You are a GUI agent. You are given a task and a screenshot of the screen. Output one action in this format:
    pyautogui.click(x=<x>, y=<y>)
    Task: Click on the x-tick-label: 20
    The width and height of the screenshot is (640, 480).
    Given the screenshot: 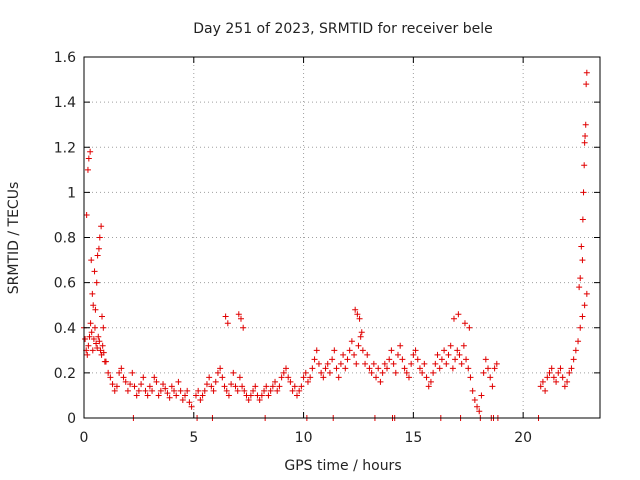 What is the action you would take?
    pyautogui.click(x=523, y=438)
    